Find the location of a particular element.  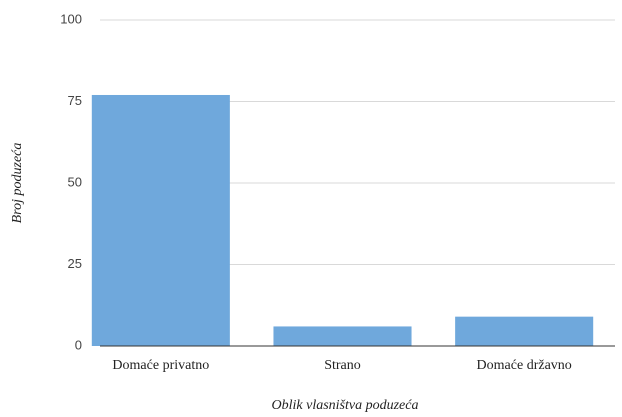

y-axis-label: Broj poduzeća is located at coordinates (17, 183).